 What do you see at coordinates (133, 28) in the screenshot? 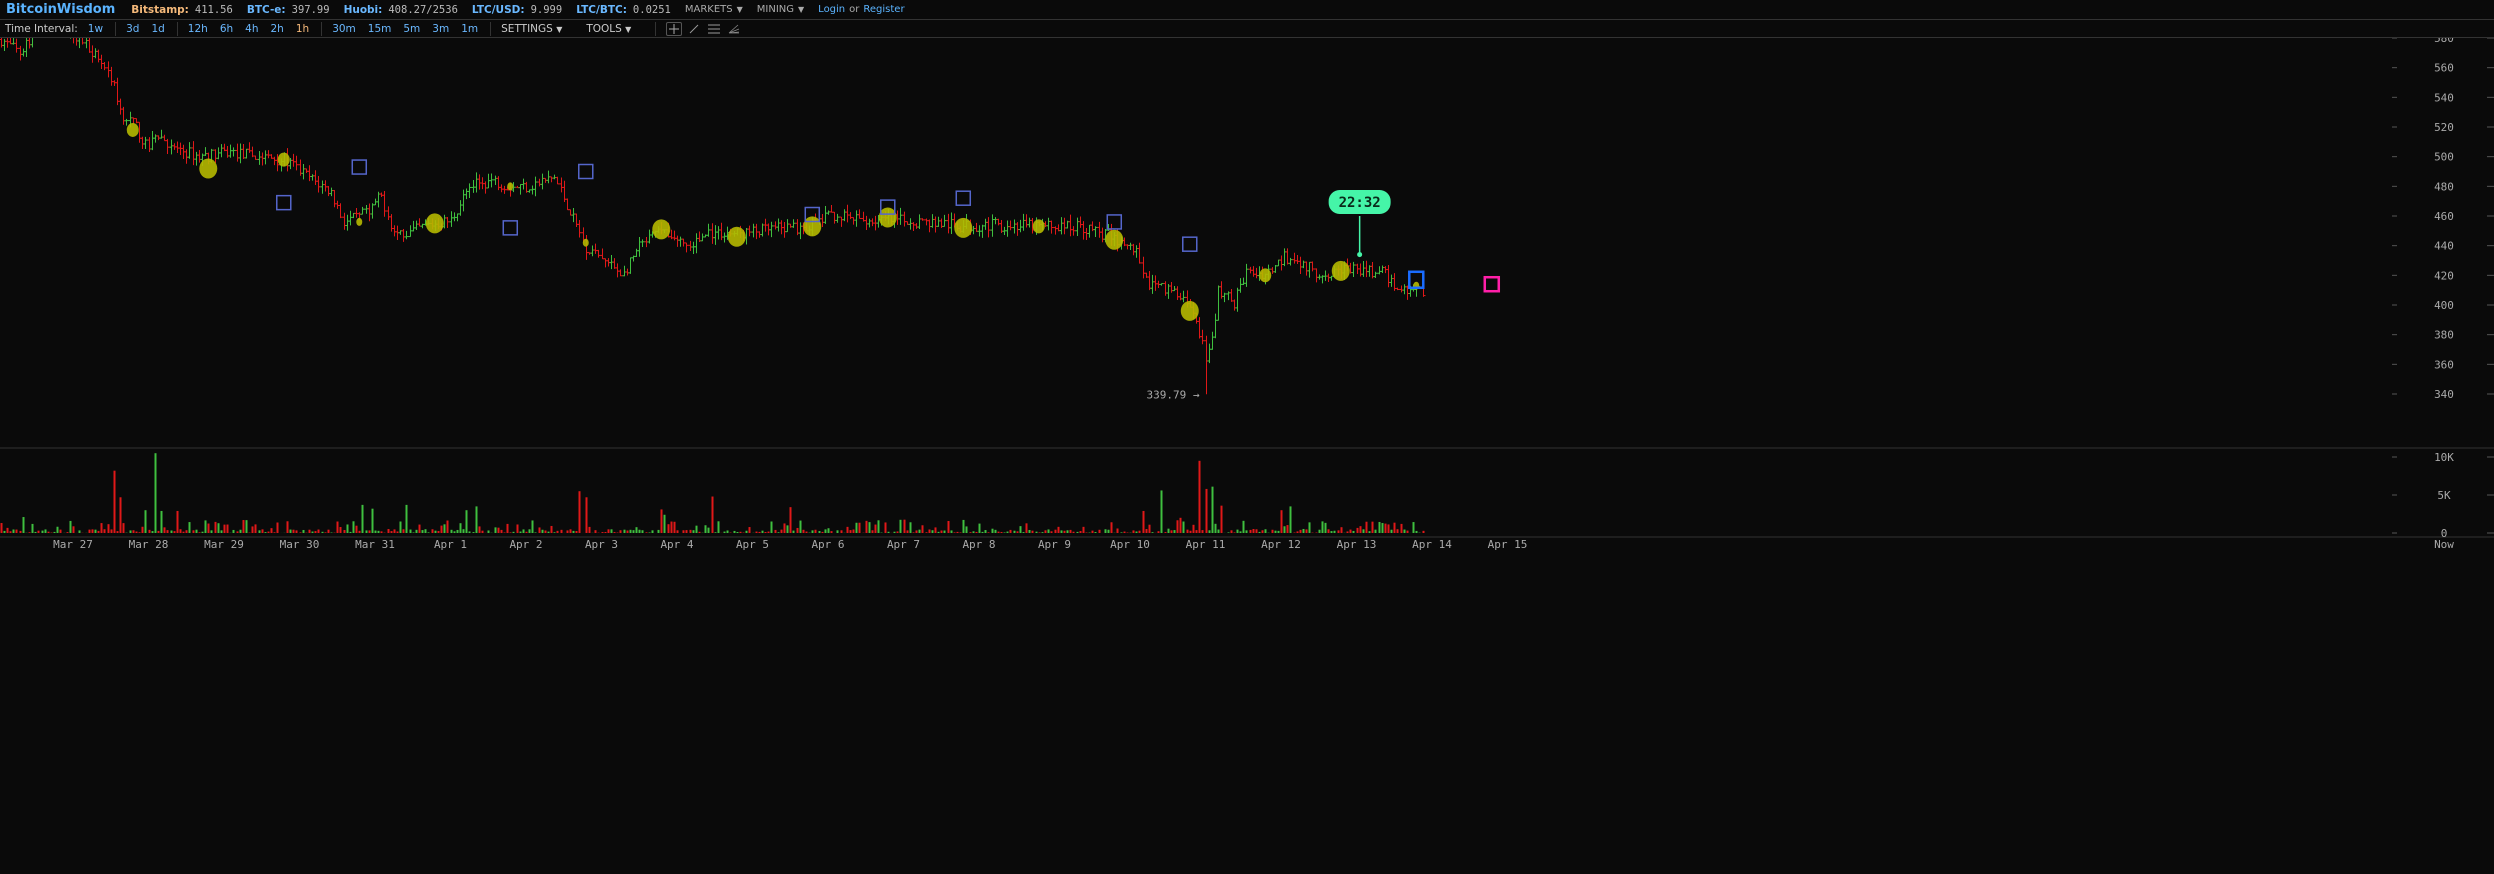
I see `interval-3d: 3d` at bounding box center [133, 28].